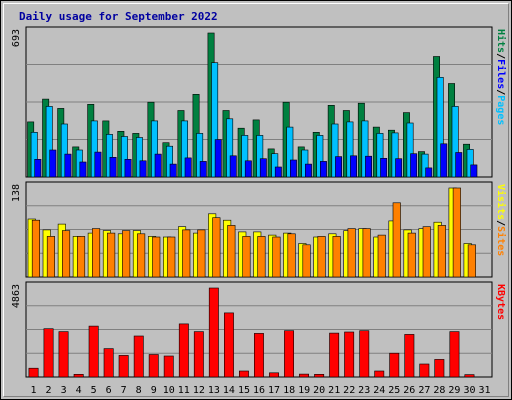 Image resolution: width=512 pixels, height=400 pixels. Describe the element at coordinates (16, 193) in the screenshot. I see `y-max-label: 138` at that location.